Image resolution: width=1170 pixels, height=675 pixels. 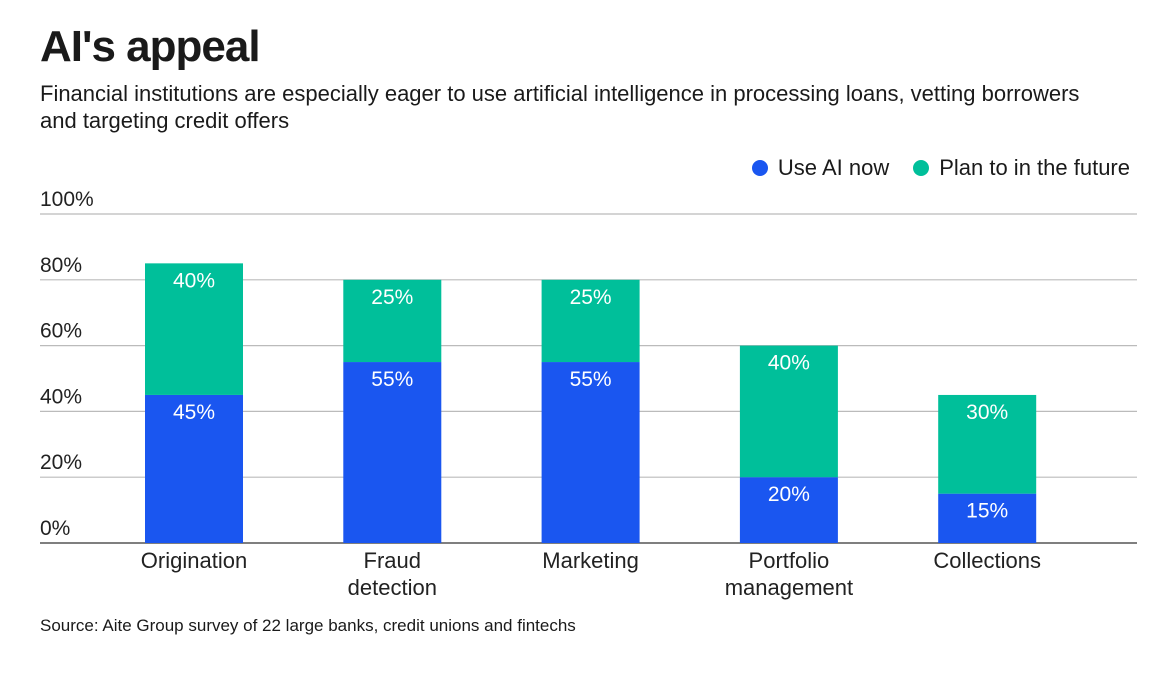 What do you see at coordinates (921, 168) in the screenshot?
I see `legend-dot-teal` at bounding box center [921, 168].